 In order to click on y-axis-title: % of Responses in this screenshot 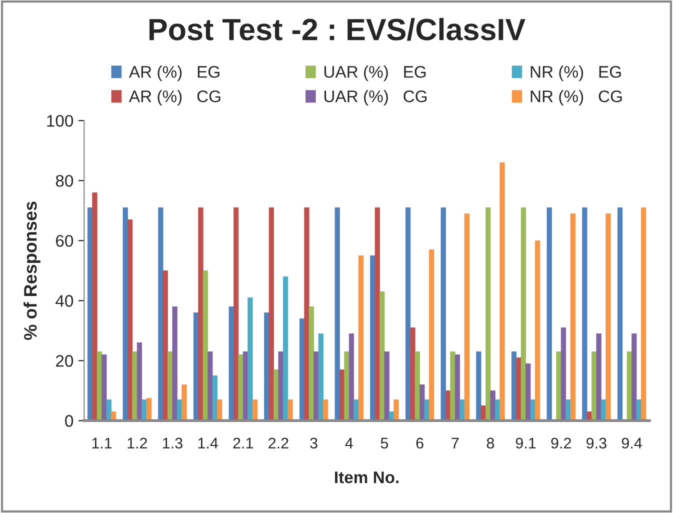, I will do `click(32, 271)`.